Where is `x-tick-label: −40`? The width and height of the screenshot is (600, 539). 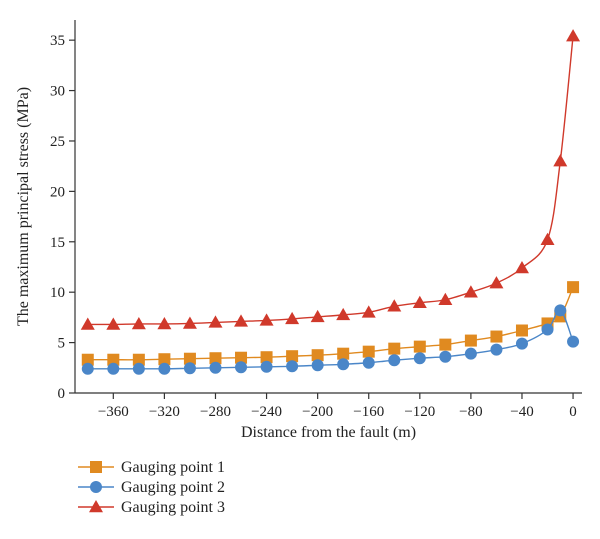
x-tick-label: −40 is located at coordinates (521, 412).